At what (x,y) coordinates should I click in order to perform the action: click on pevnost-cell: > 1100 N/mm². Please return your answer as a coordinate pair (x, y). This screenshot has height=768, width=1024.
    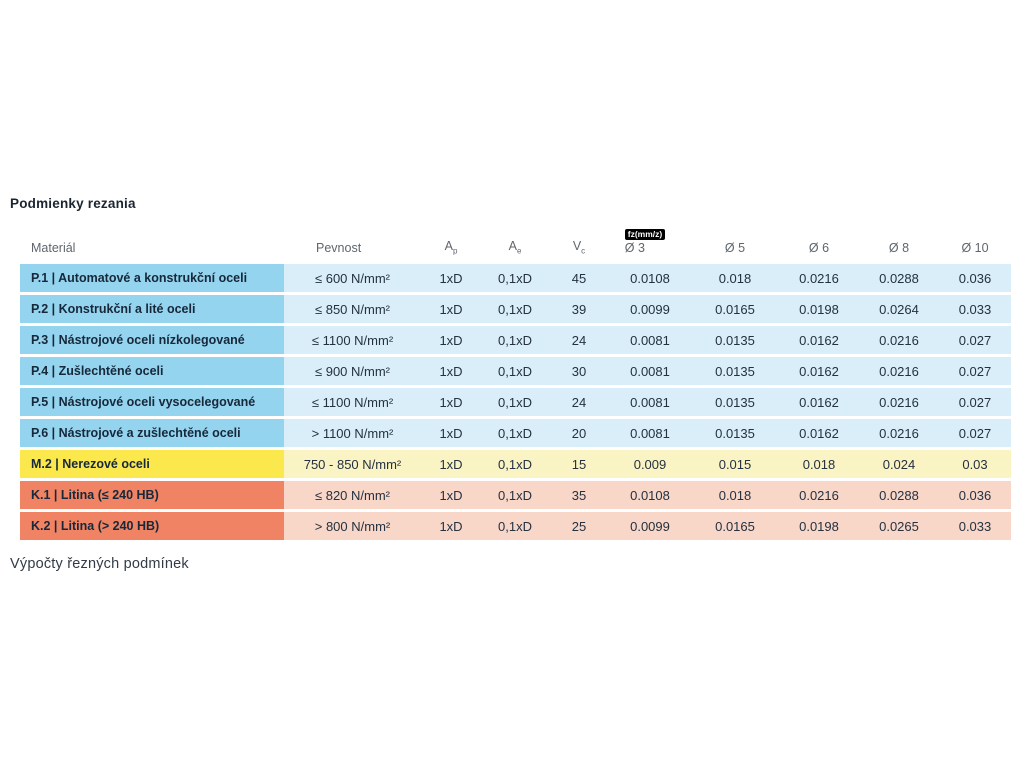
    Looking at the image, I should click on (352, 433).